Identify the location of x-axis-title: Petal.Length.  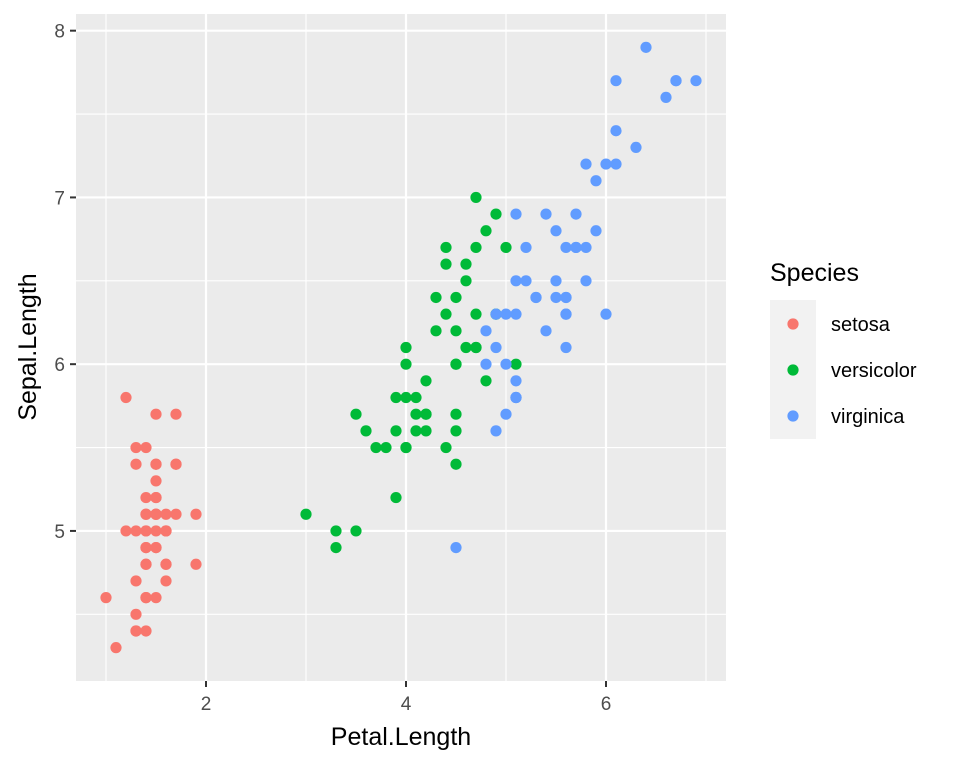
(401, 737).